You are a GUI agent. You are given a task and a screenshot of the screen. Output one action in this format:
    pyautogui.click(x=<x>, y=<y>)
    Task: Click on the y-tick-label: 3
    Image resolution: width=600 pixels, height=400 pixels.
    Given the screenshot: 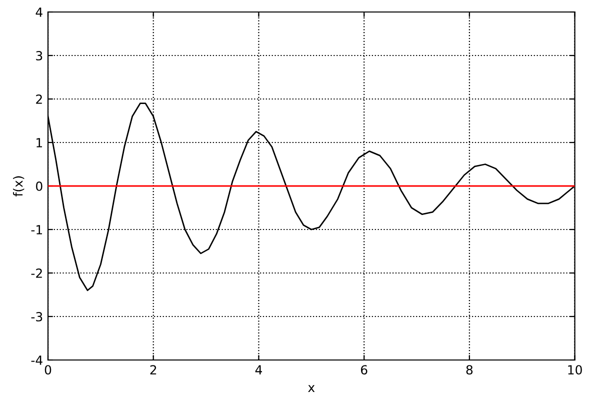 What is the action you would take?
    pyautogui.click(x=39, y=55)
    